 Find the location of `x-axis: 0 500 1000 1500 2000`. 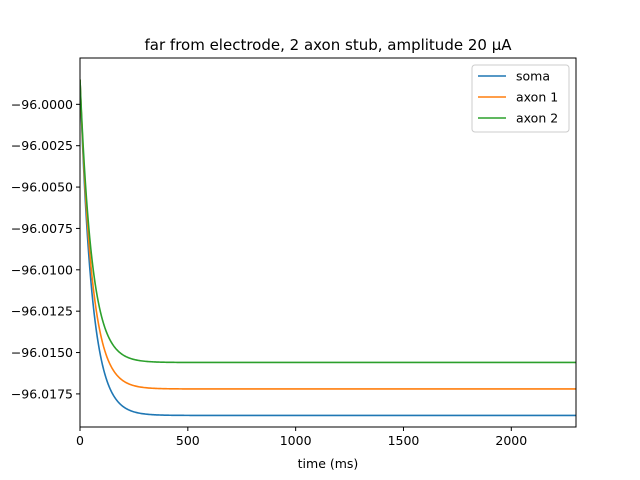

x-axis: 0 500 1000 1500 2000 is located at coordinates (301, 437).